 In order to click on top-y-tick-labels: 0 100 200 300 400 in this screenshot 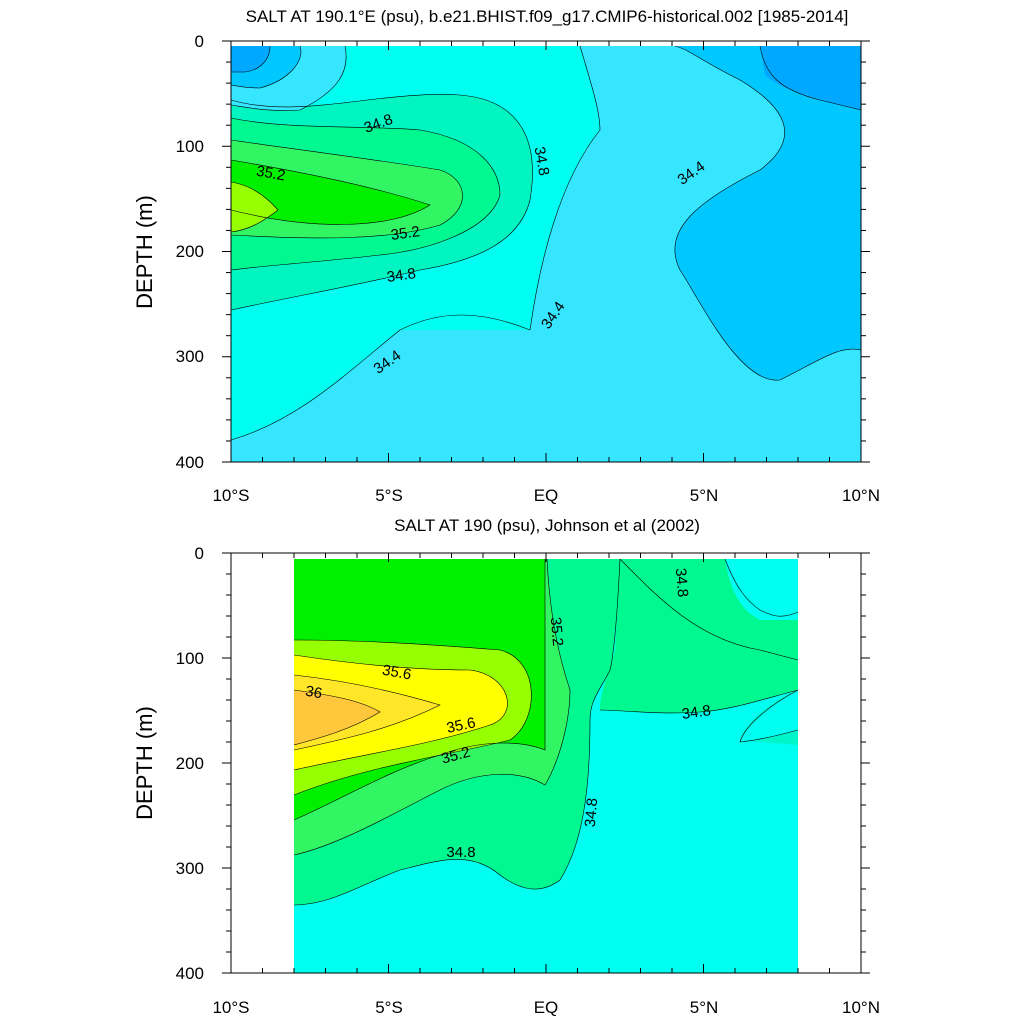, I will do `click(190, 252)`.